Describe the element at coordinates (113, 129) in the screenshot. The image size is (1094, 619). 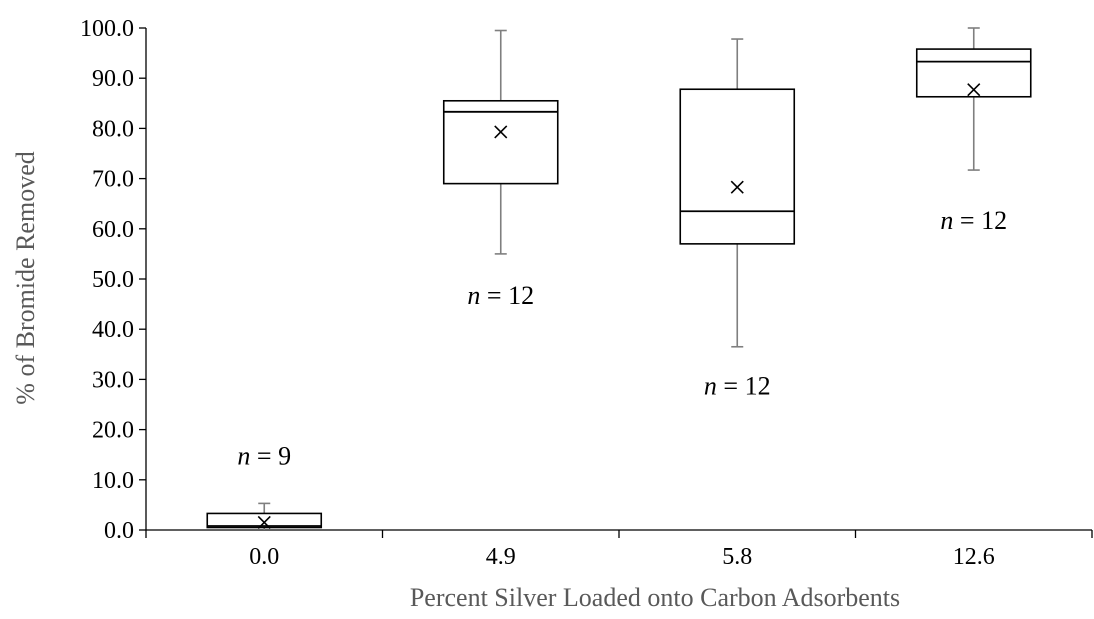
I see `y-tick-label: 80.0` at that location.